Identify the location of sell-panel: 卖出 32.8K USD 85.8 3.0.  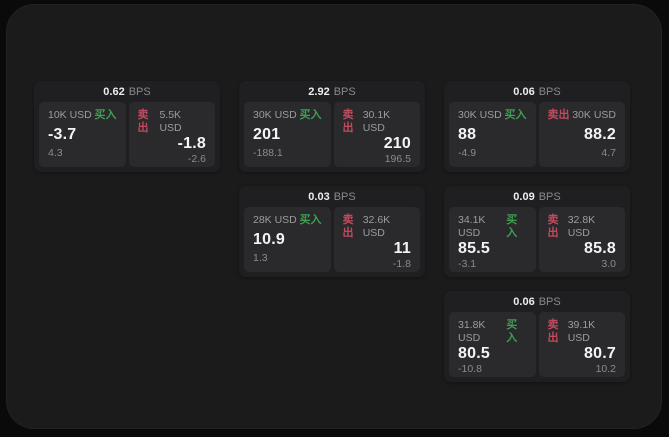
(581, 239).